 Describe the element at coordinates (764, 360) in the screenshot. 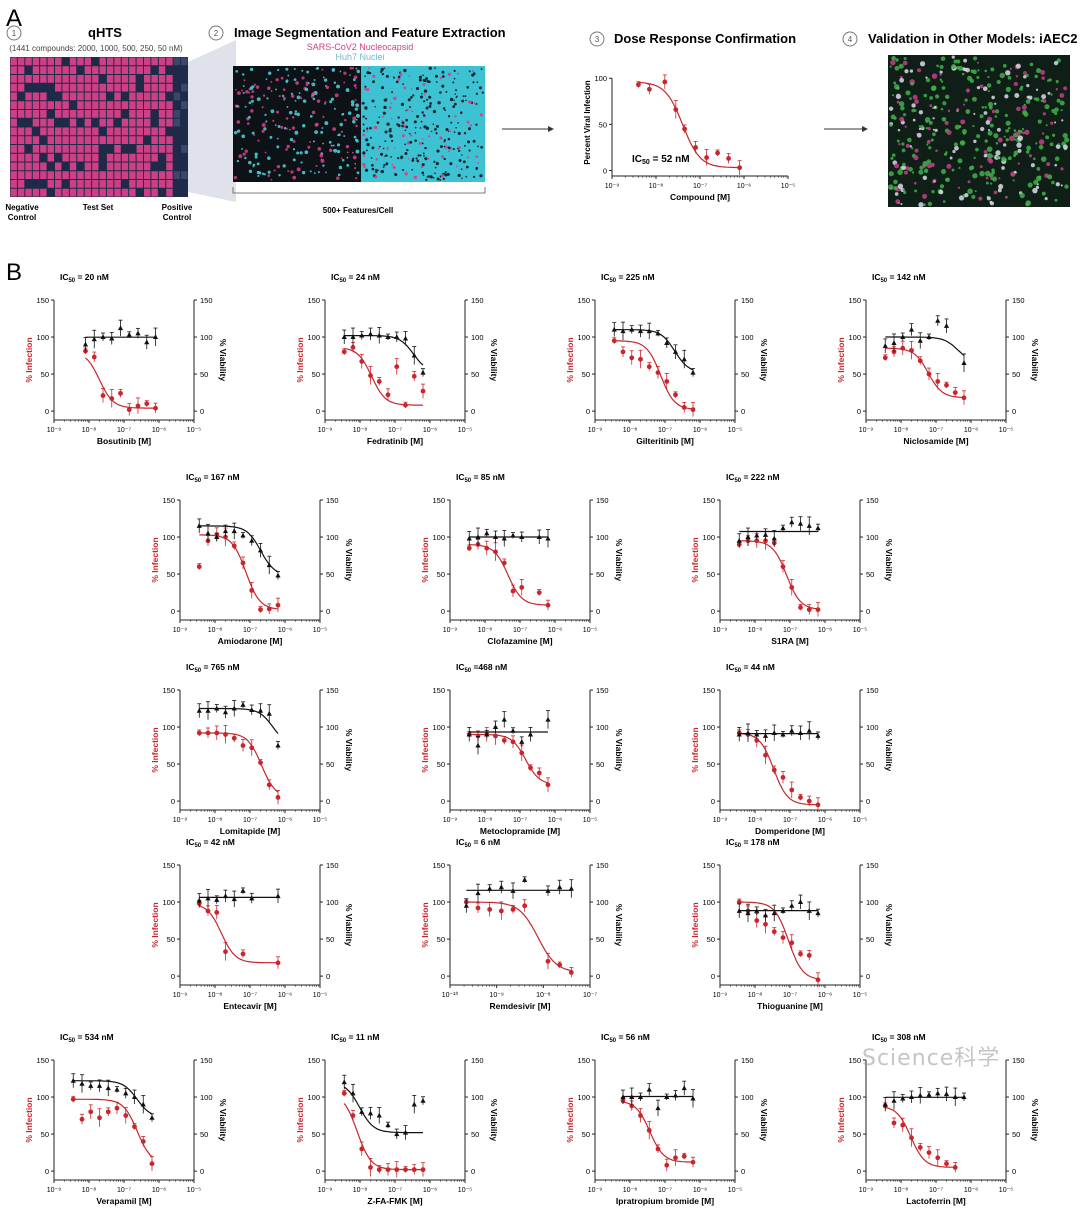

I see `y-axis-label-viability: % Viability` at that location.